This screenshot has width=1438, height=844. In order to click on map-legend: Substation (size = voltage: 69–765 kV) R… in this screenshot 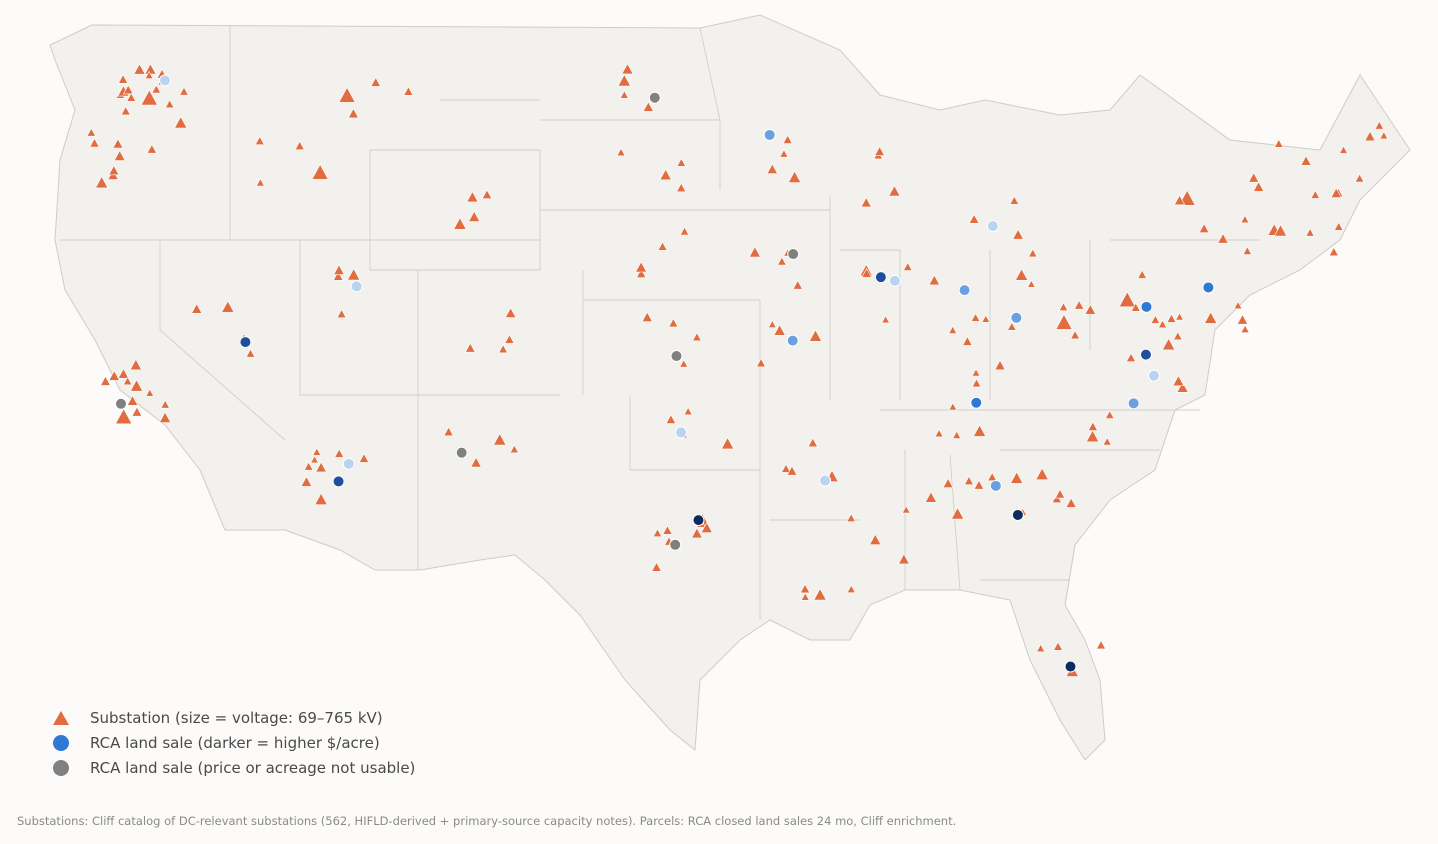, I will do `click(232, 743)`.